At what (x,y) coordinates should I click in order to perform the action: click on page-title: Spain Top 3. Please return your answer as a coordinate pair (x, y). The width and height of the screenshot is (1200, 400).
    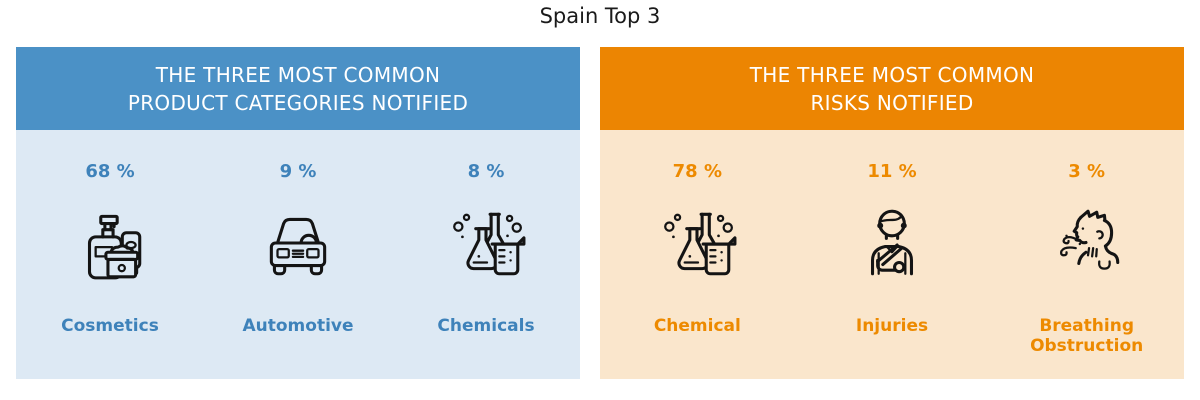
    Looking at the image, I should click on (600, 16).